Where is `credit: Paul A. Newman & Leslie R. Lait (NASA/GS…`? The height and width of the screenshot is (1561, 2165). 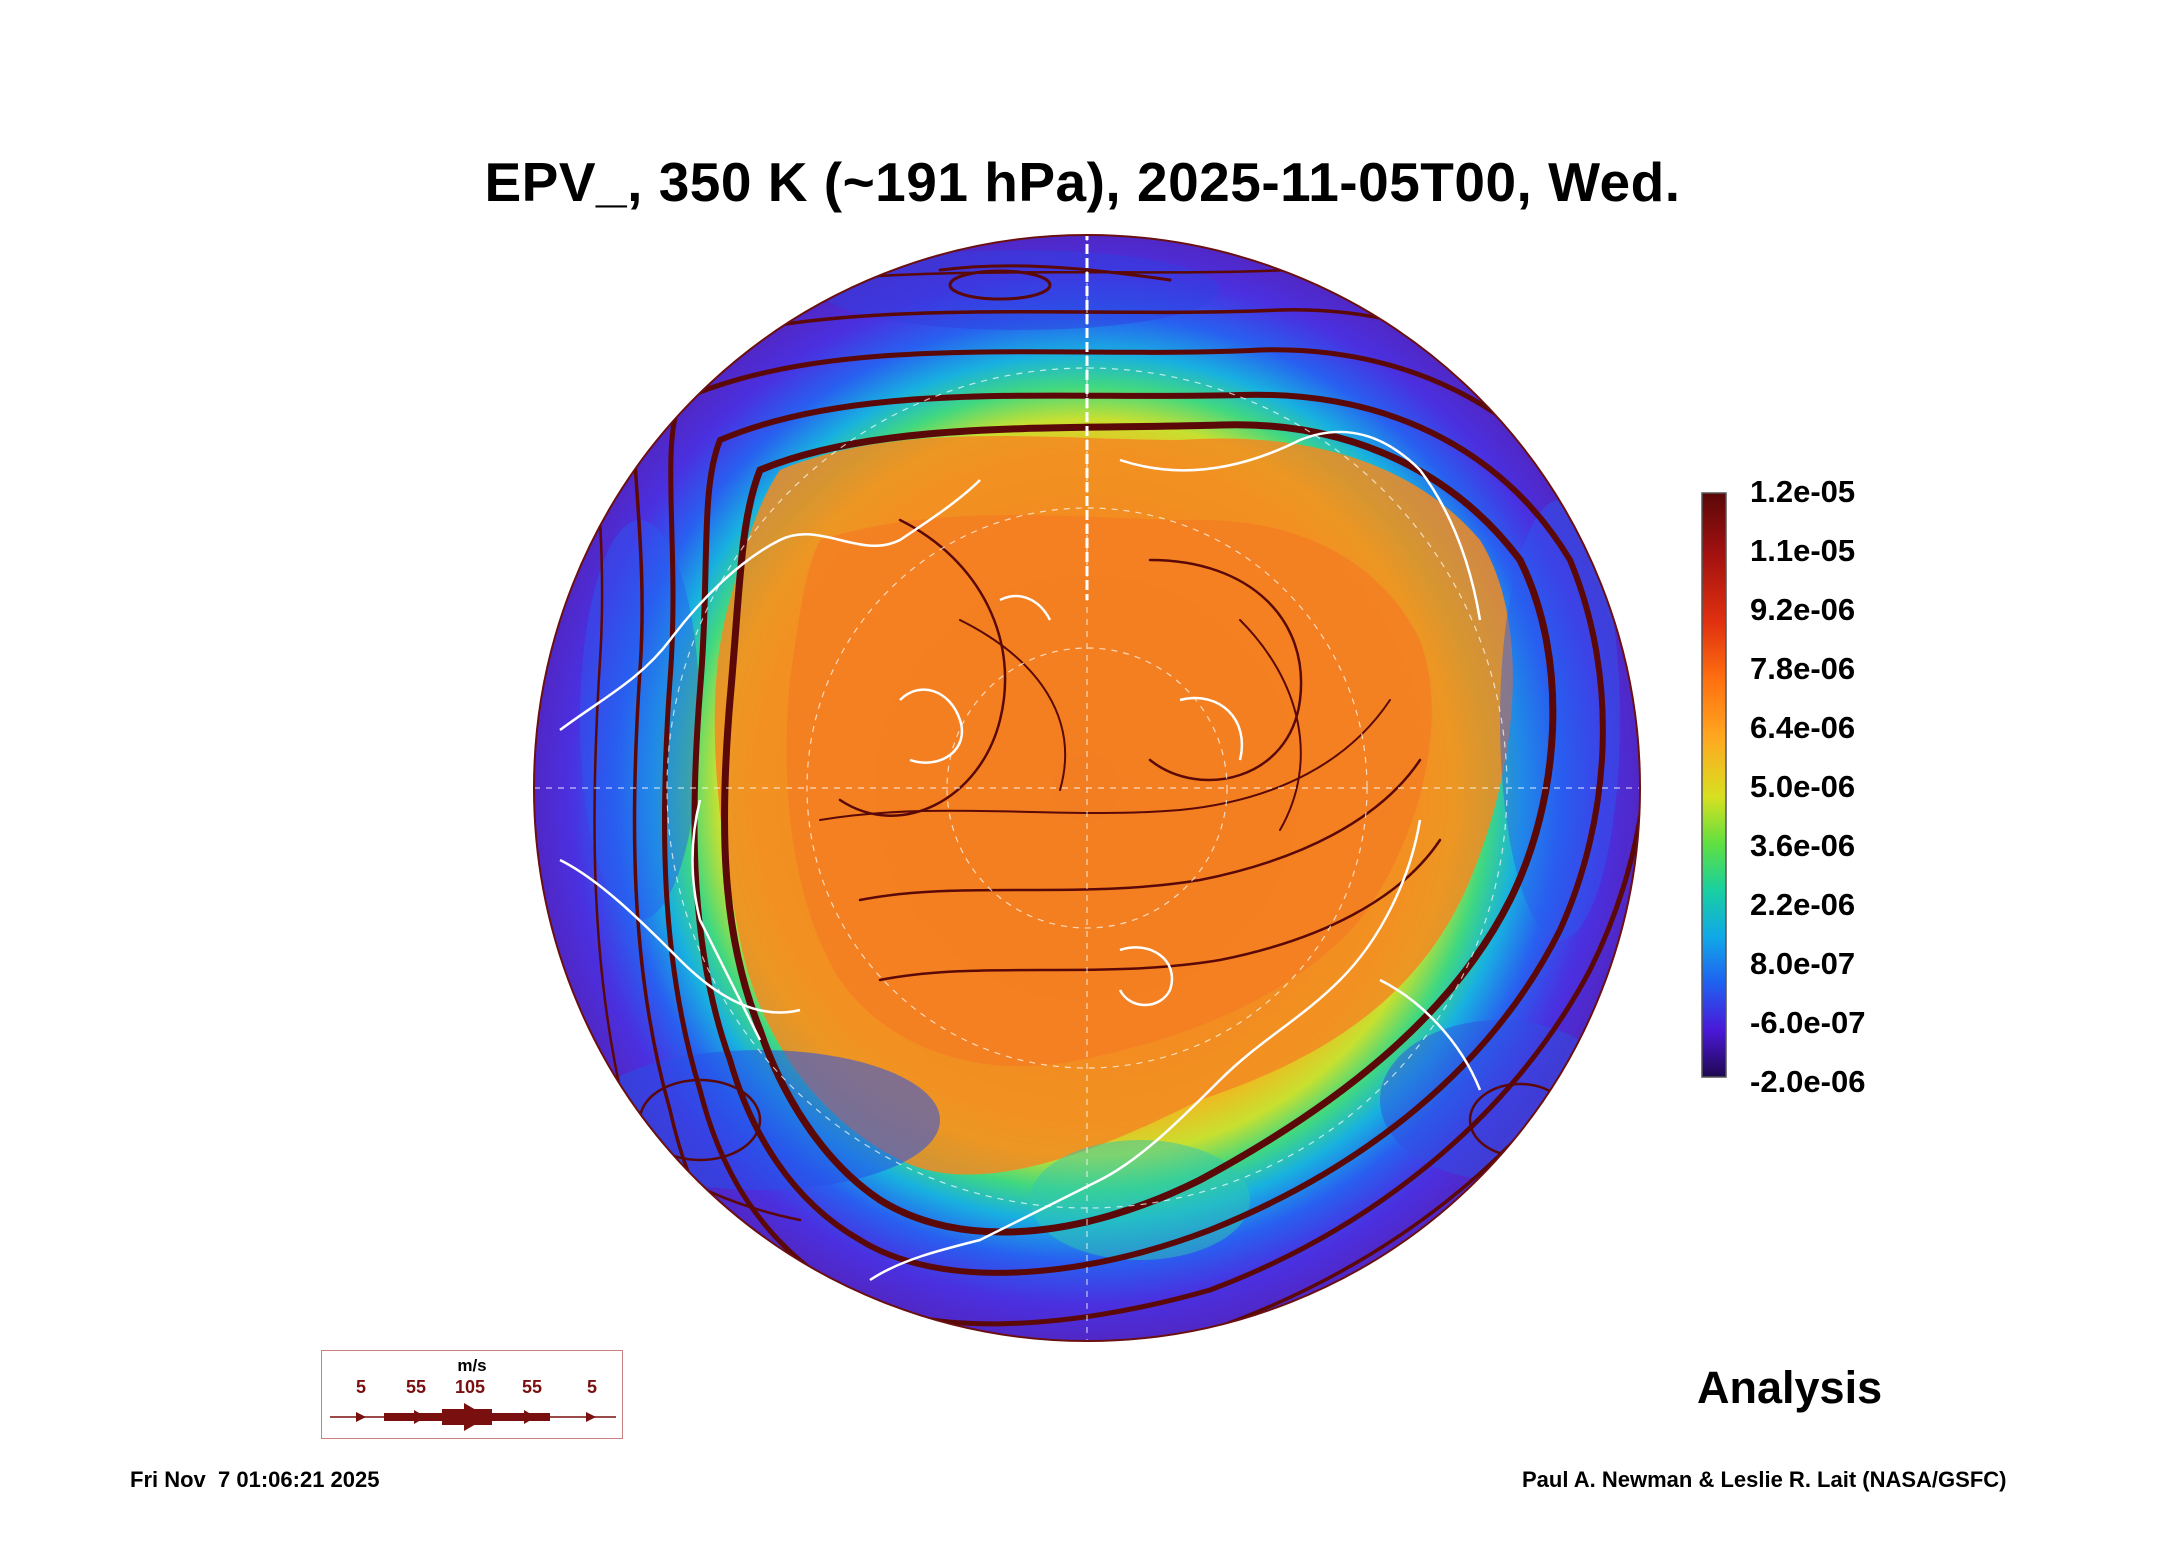
credit: Paul A. Newman & Leslie R. Lait (NASA/GS… is located at coordinates (1764, 1479).